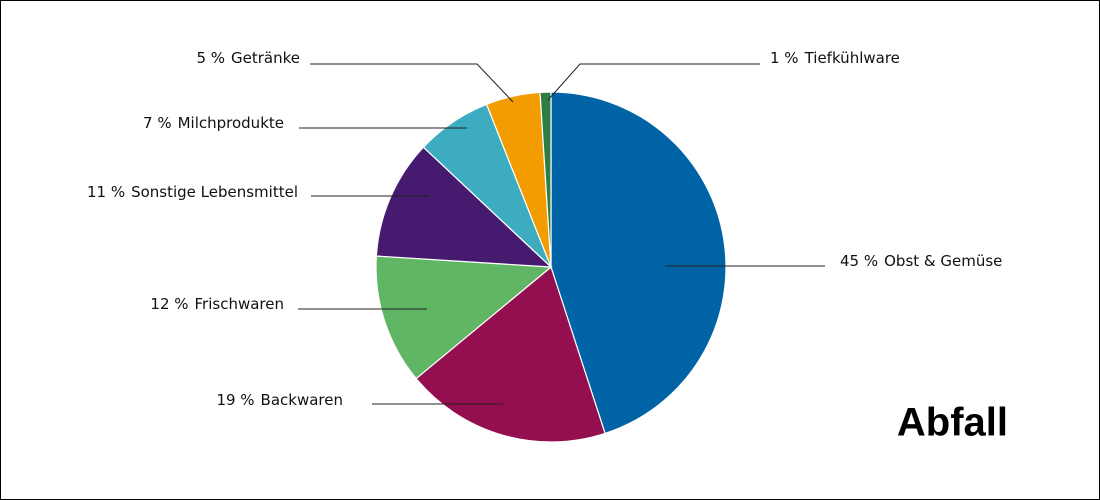 Image resolution: width=1100 pixels, height=500 pixels. What do you see at coordinates (235, 400) in the screenshot?
I see `slice-value-label: 19 %` at bounding box center [235, 400].